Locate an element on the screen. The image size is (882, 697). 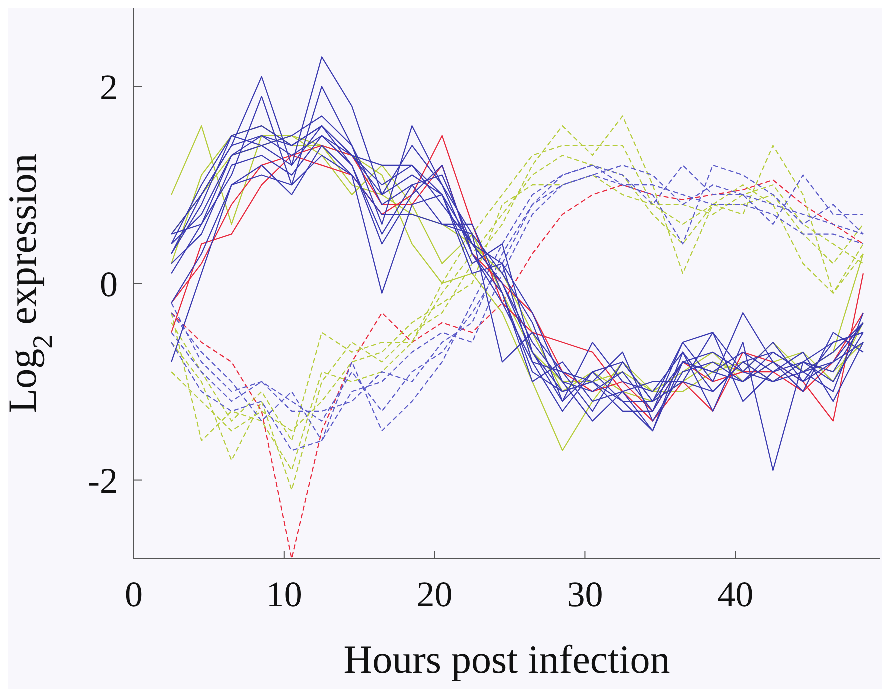
y-tick-label: -2 is located at coordinates (103, 481).